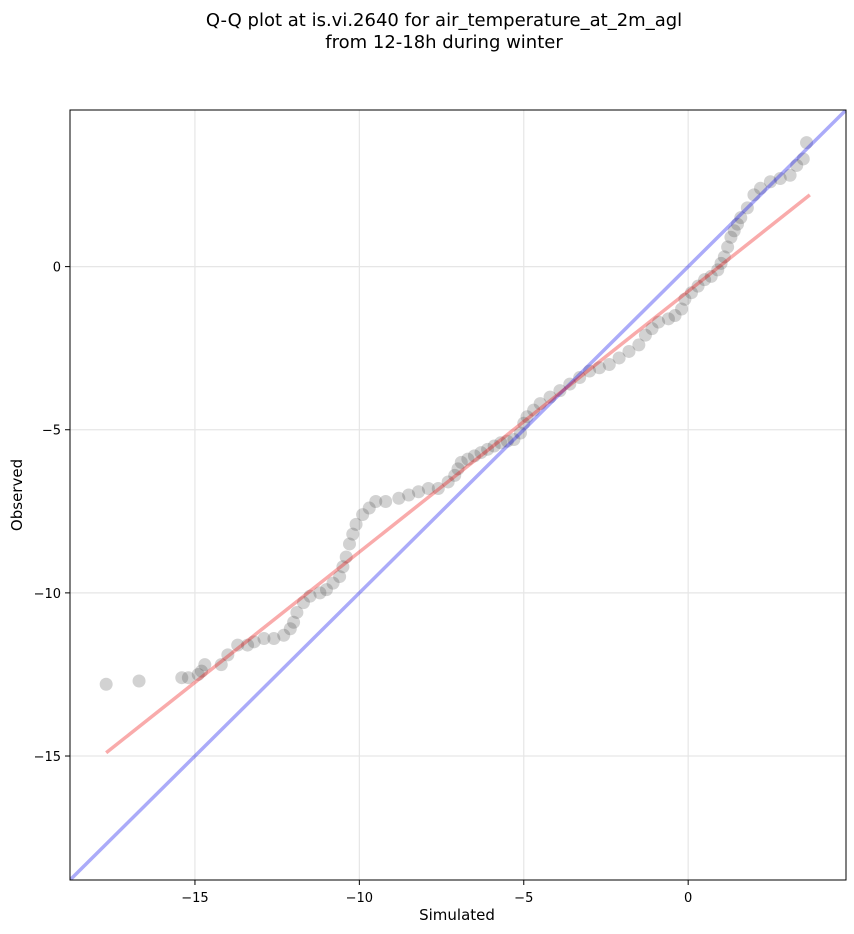 Image resolution: width=854 pixels, height=934 pixels. What do you see at coordinates (47, 757) in the screenshot?
I see `y-tick-label: −15` at bounding box center [47, 757].